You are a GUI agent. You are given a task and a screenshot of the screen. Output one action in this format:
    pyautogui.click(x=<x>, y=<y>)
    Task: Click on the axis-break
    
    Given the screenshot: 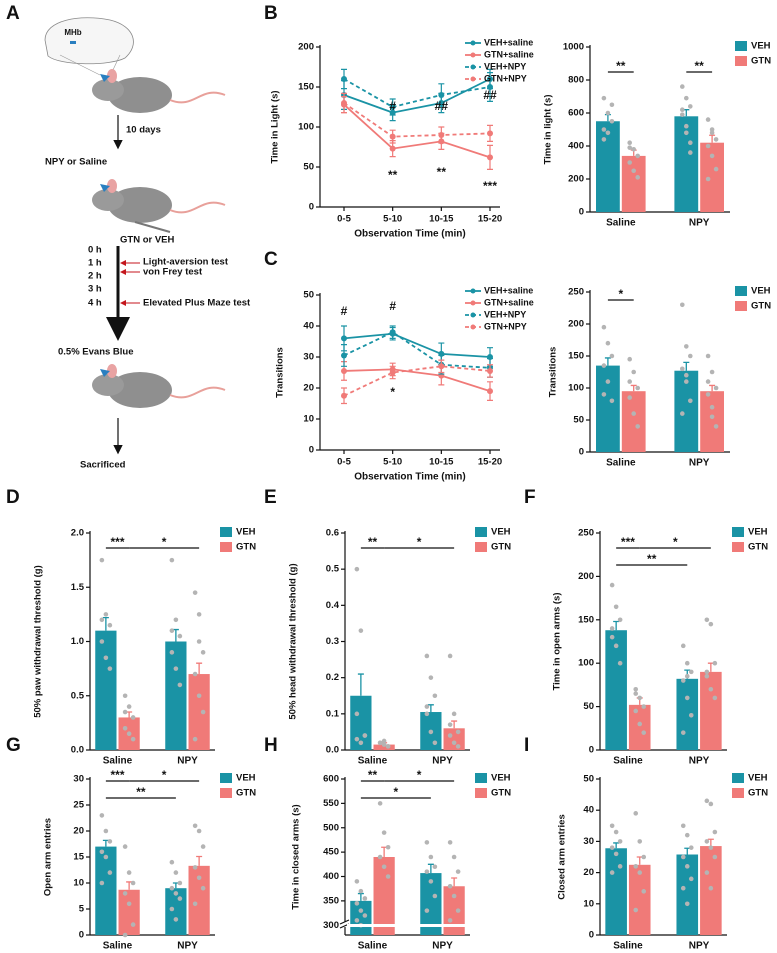 What is the action you would take?
    pyautogui.click(x=344, y=922)
    